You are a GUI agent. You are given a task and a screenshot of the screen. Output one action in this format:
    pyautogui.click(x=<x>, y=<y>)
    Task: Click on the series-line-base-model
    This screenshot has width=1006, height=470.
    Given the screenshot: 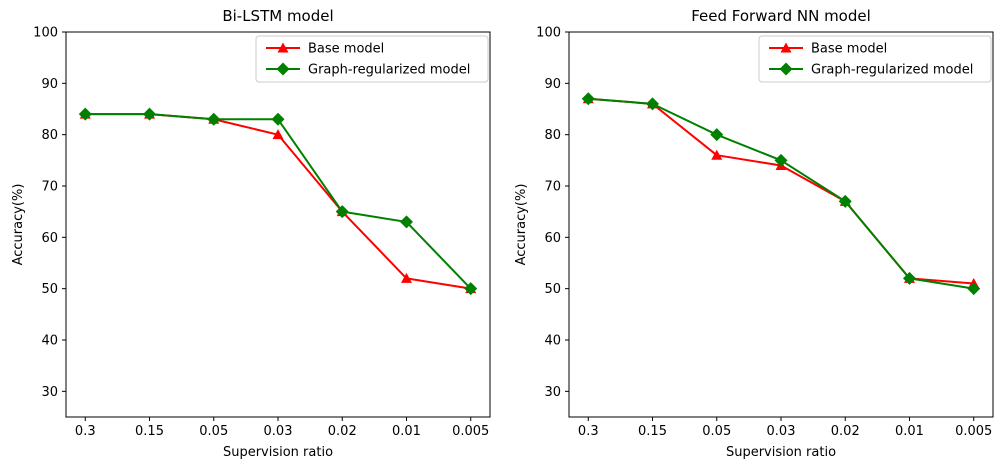 What is the action you would take?
    pyautogui.click(x=278, y=201)
    